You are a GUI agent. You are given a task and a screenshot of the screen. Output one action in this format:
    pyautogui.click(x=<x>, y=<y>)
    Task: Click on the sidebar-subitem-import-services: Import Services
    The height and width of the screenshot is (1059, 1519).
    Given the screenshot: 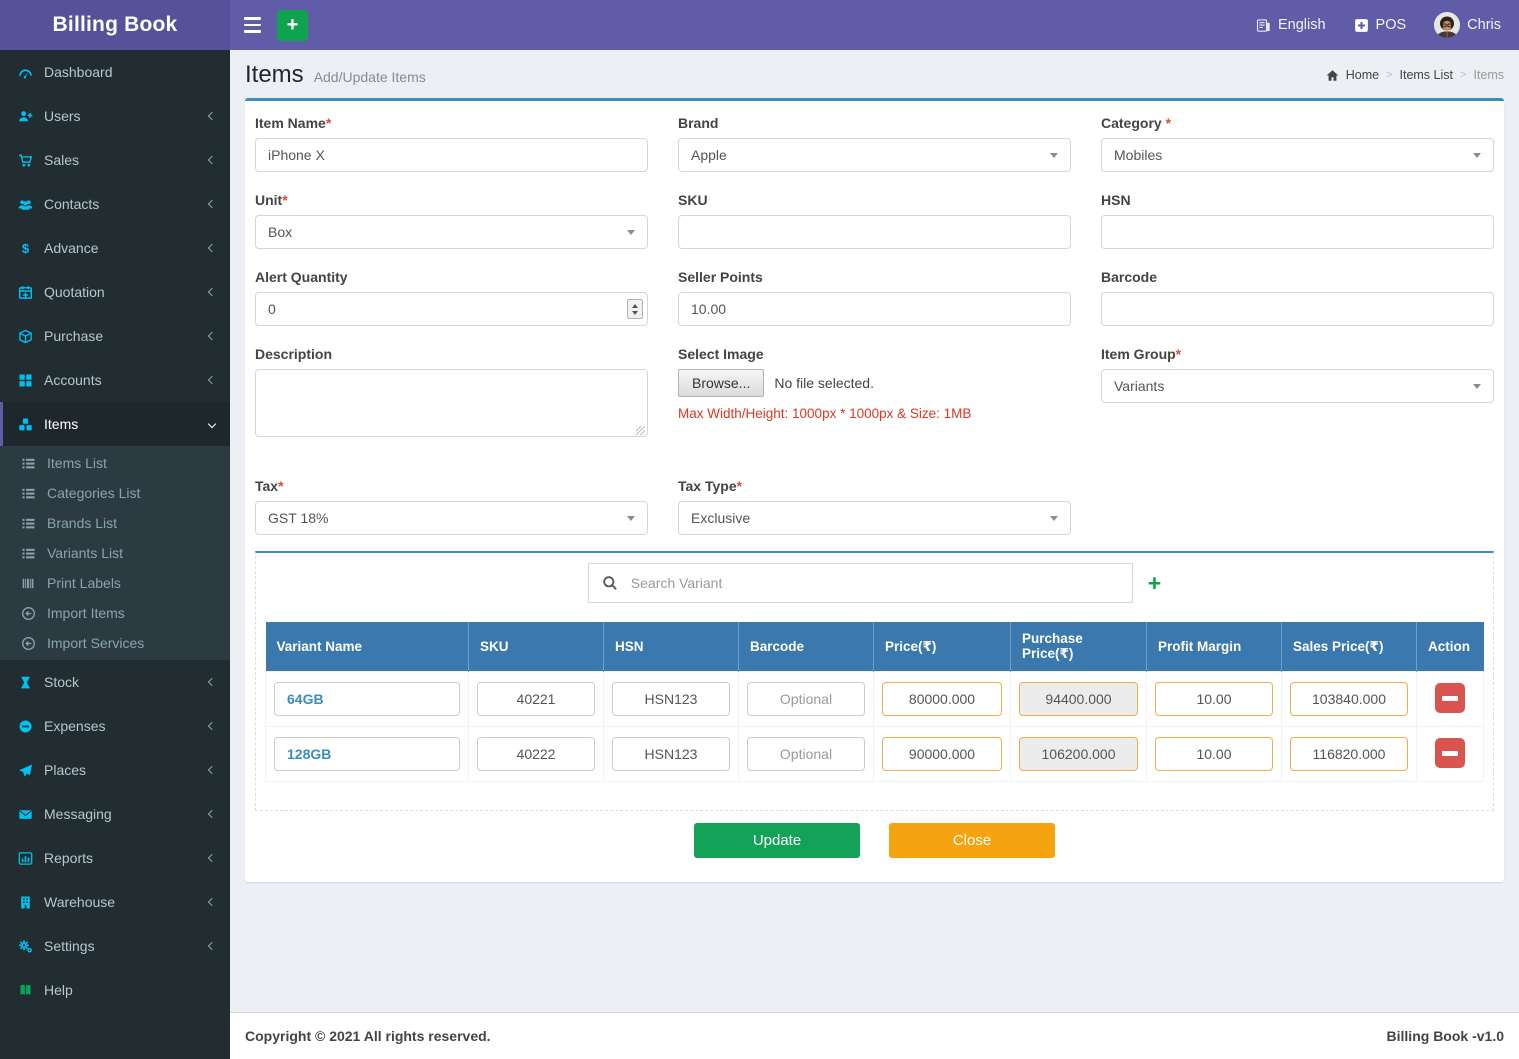 What is the action you would take?
    pyautogui.click(x=115, y=643)
    